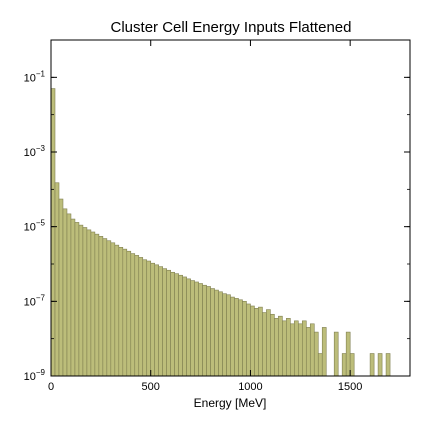  What do you see at coordinates (35, 226) in the screenshot?
I see `y-tick-label: 10⁻⁵` at bounding box center [35, 226].